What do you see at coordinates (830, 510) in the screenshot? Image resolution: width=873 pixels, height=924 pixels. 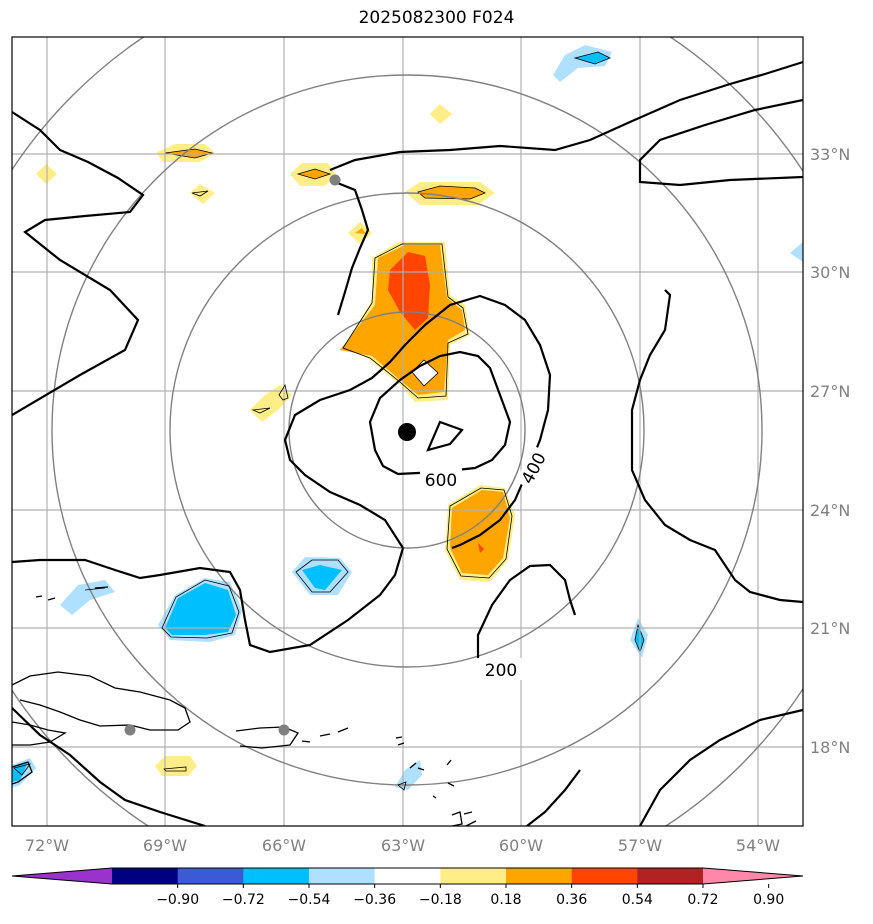 I see `lat-tick-label: 24°N` at bounding box center [830, 510].